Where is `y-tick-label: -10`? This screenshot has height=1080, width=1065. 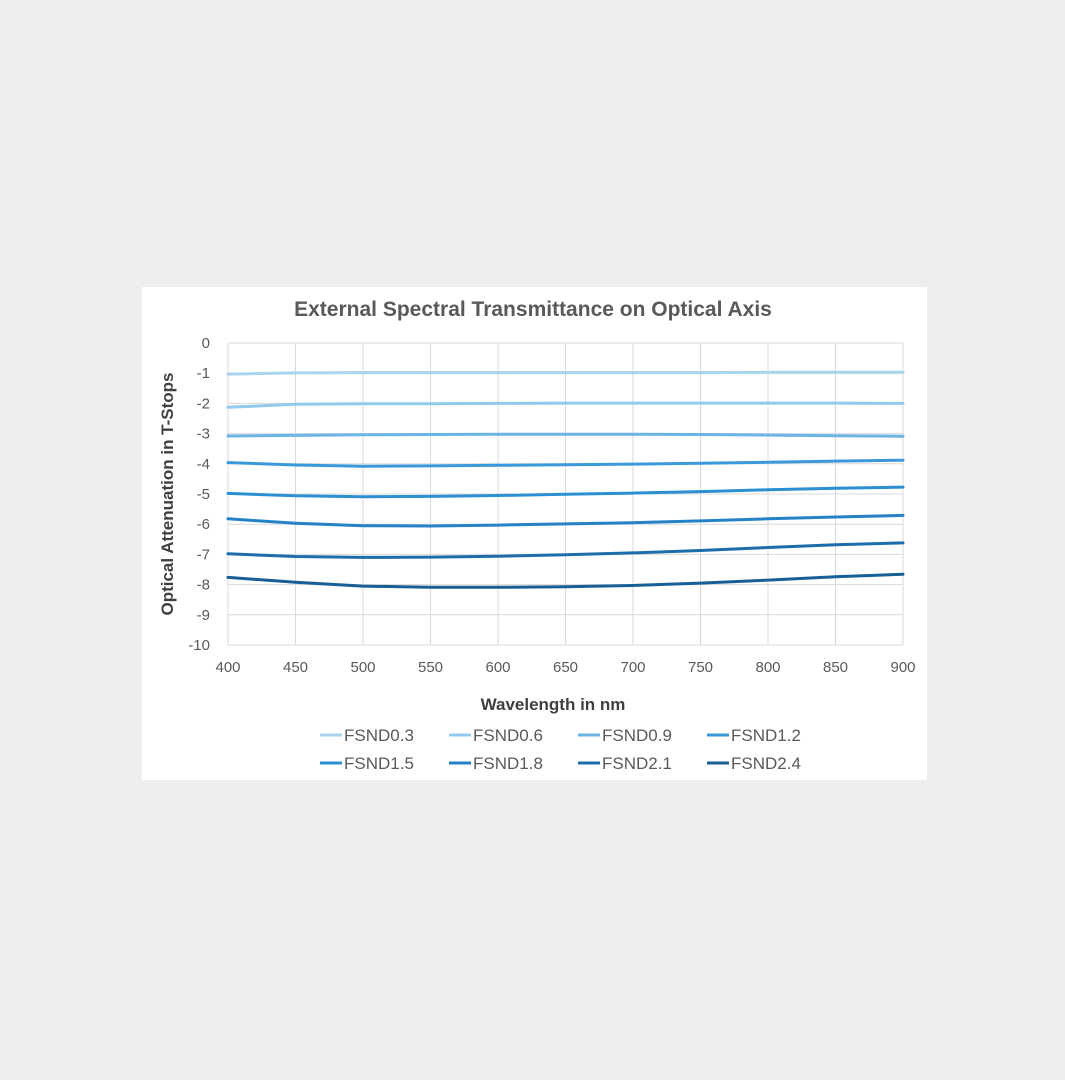 y-tick-label: -10 is located at coordinates (199, 645).